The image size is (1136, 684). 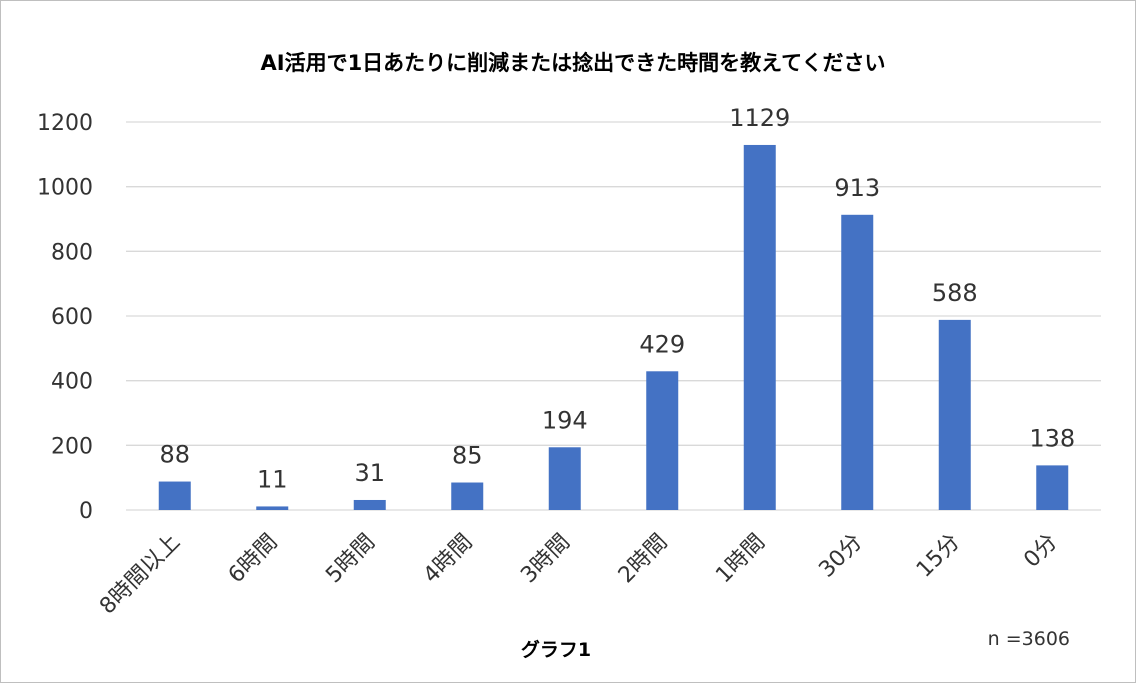 What do you see at coordinates (350, 559) in the screenshot?
I see `x-category-label: 5時間` at bounding box center [350, 559].